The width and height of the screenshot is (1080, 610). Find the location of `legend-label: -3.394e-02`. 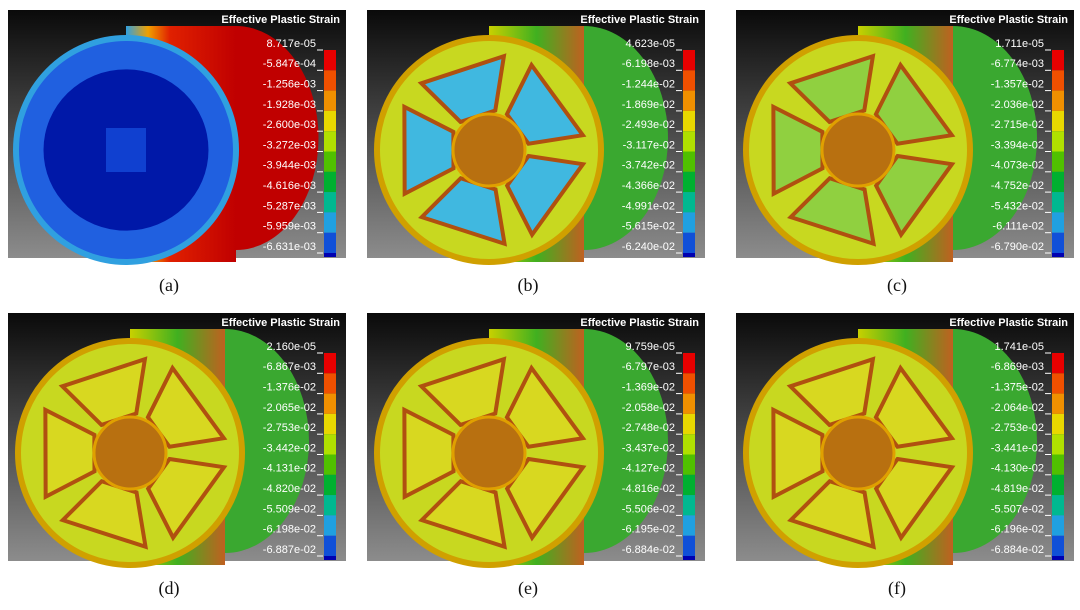

legend-label: -3.394e-02 is located at coordinates (1017, 145).